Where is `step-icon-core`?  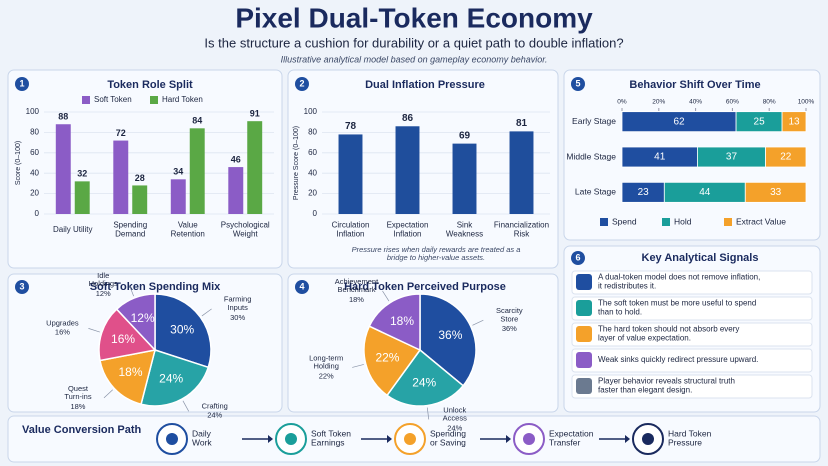
step-icon-core is located at coordinates (291, 439).